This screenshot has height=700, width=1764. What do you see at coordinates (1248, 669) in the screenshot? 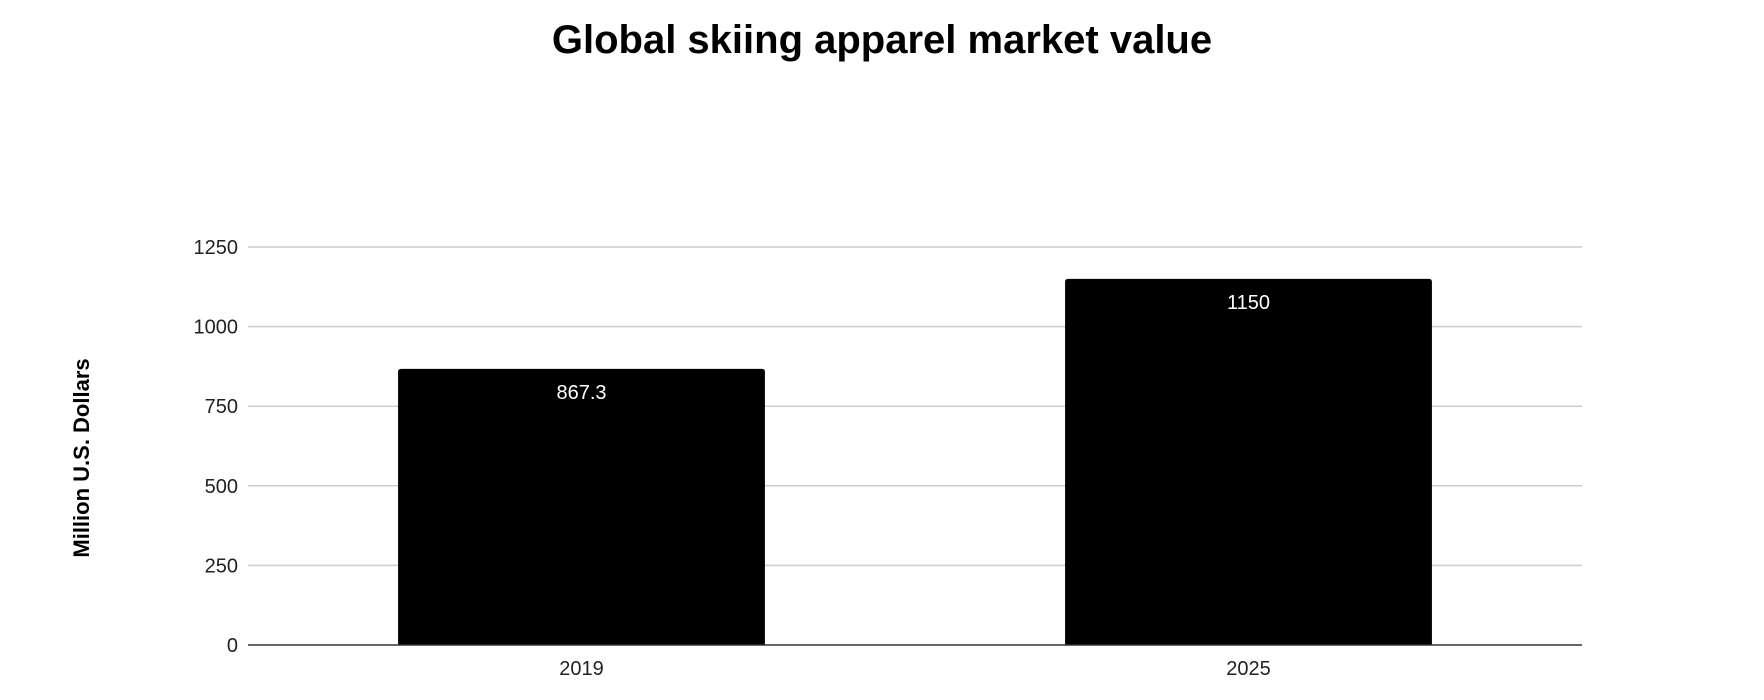
I see `x-tick-label-2025: 2025` at bounding box center [1248, 669].